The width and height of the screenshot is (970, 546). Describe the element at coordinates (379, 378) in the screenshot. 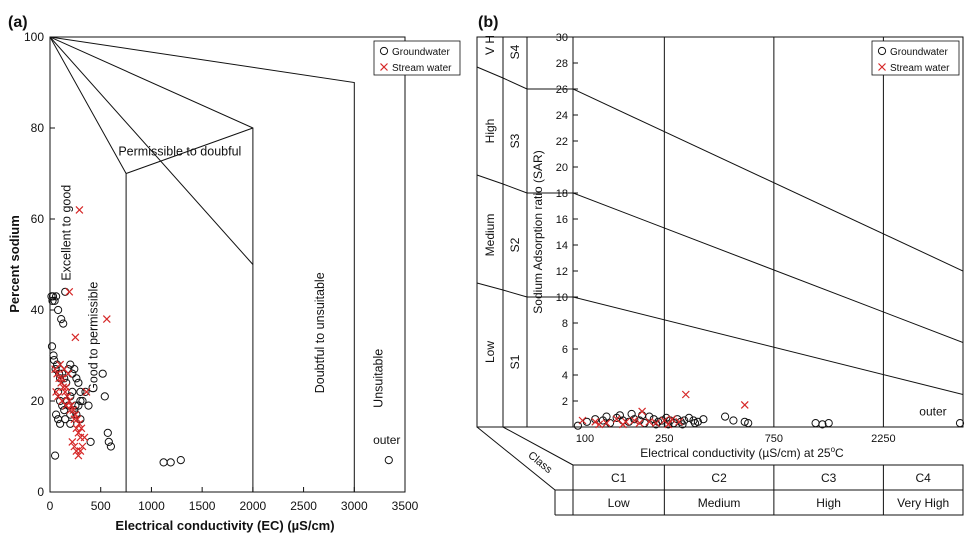

I see `panel-a-region-label: Unsuitable` at that location.